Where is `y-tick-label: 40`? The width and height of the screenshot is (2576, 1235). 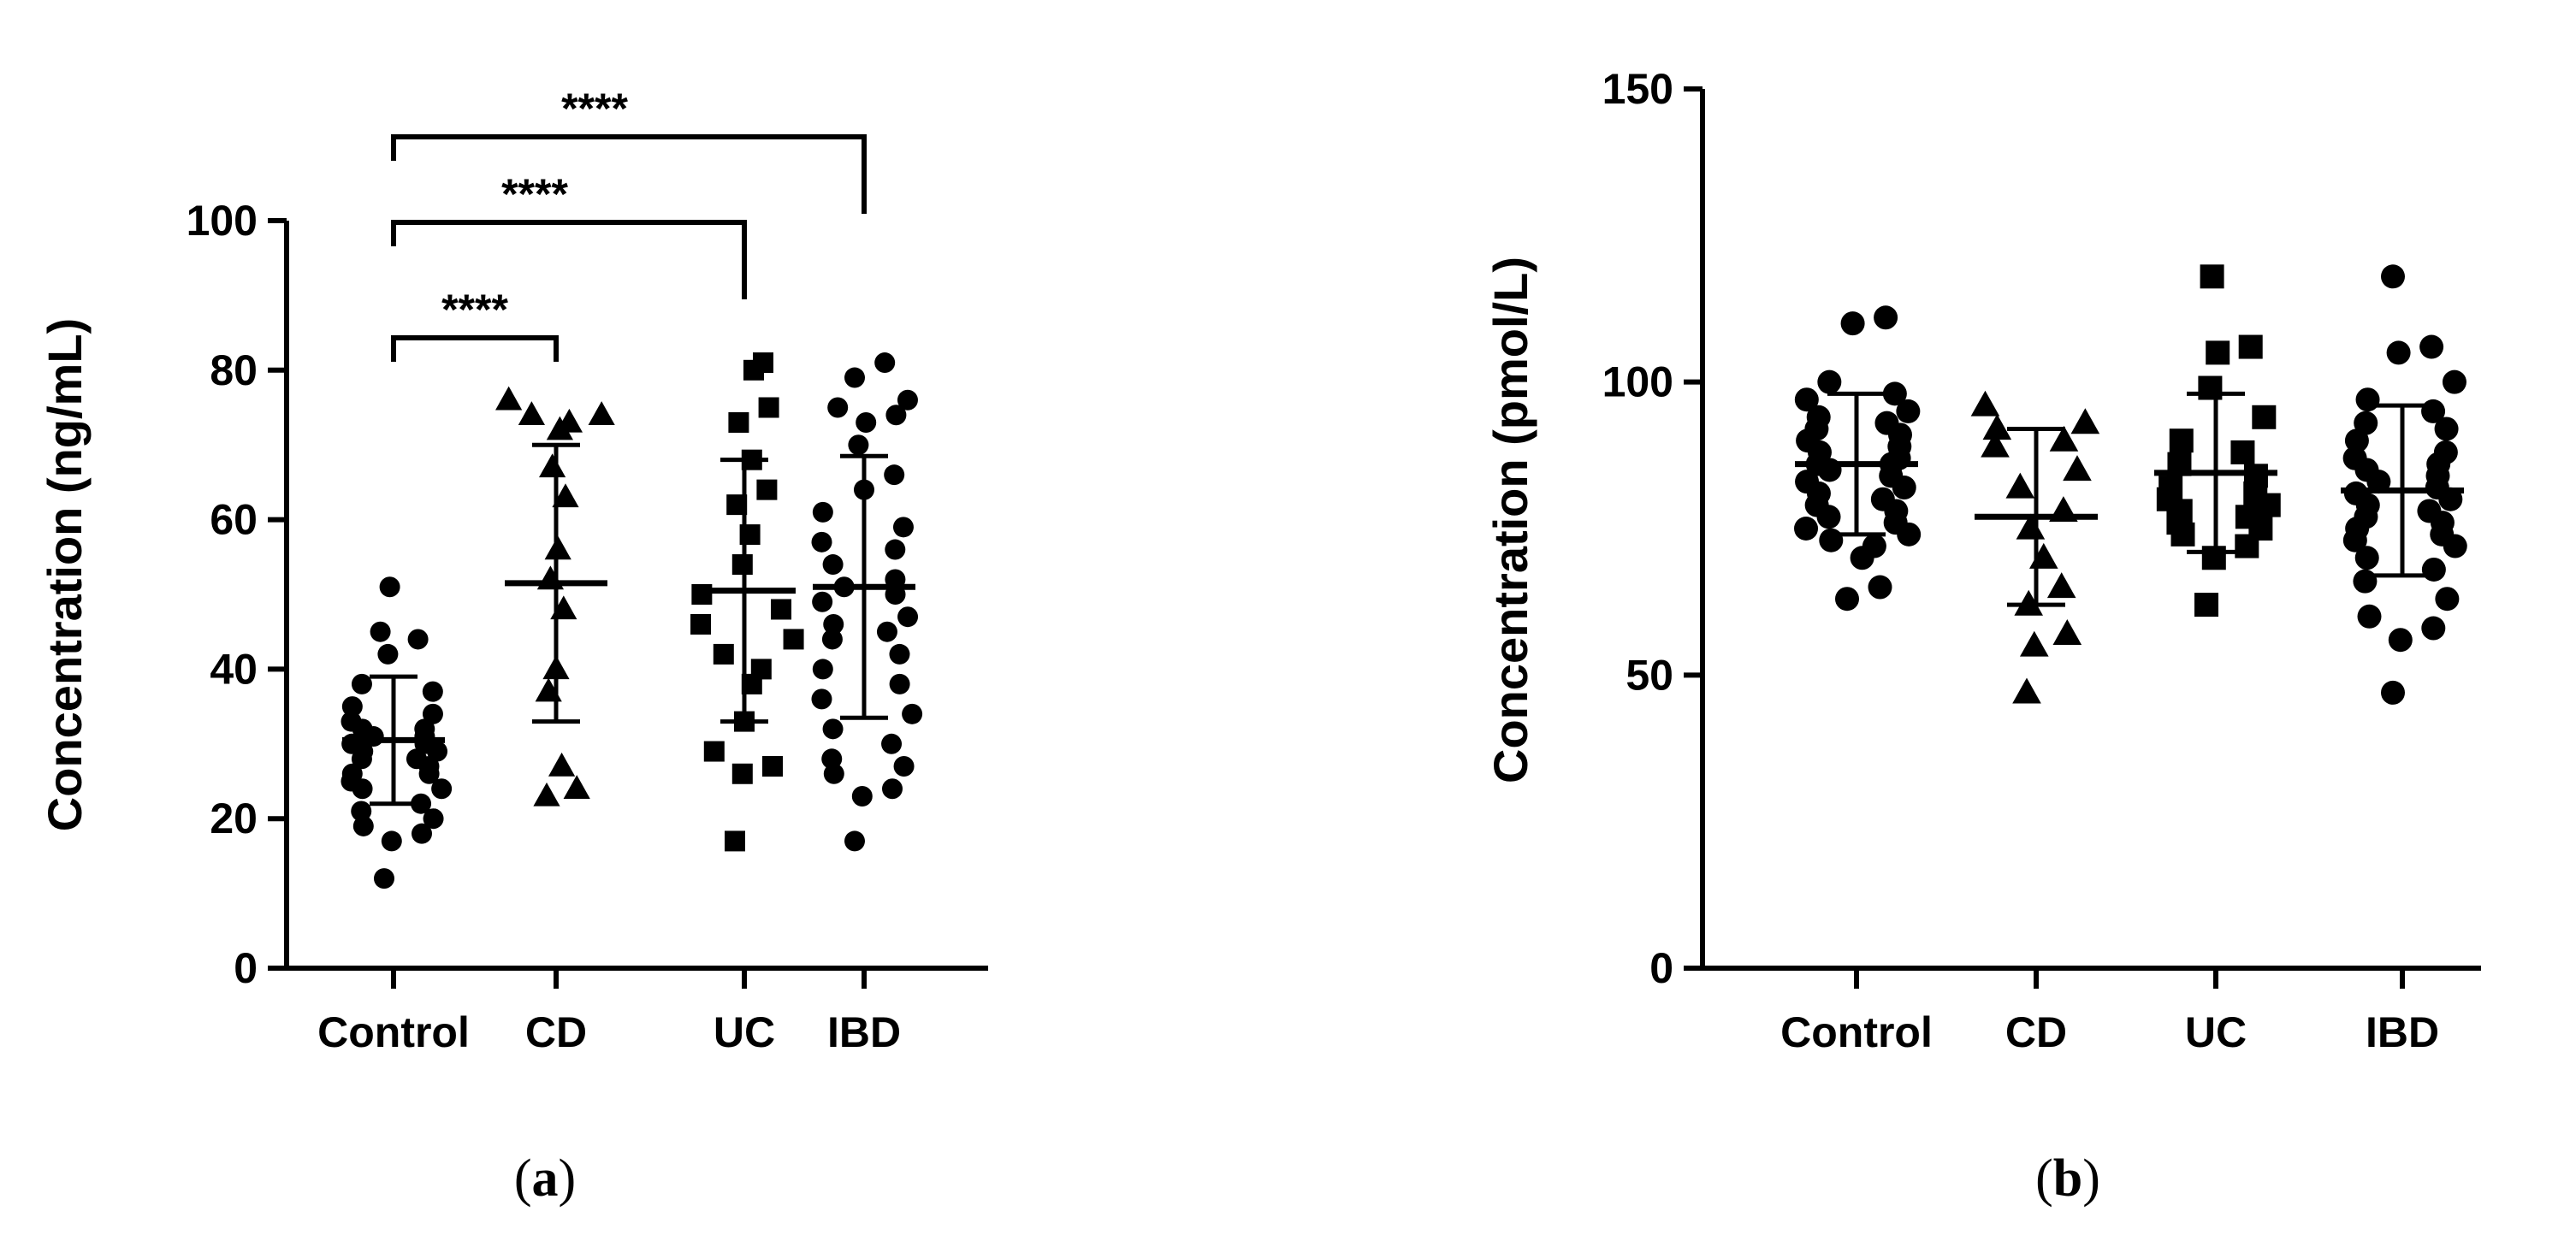 y-tick-label: 40 is located at coordinates (234, 669).